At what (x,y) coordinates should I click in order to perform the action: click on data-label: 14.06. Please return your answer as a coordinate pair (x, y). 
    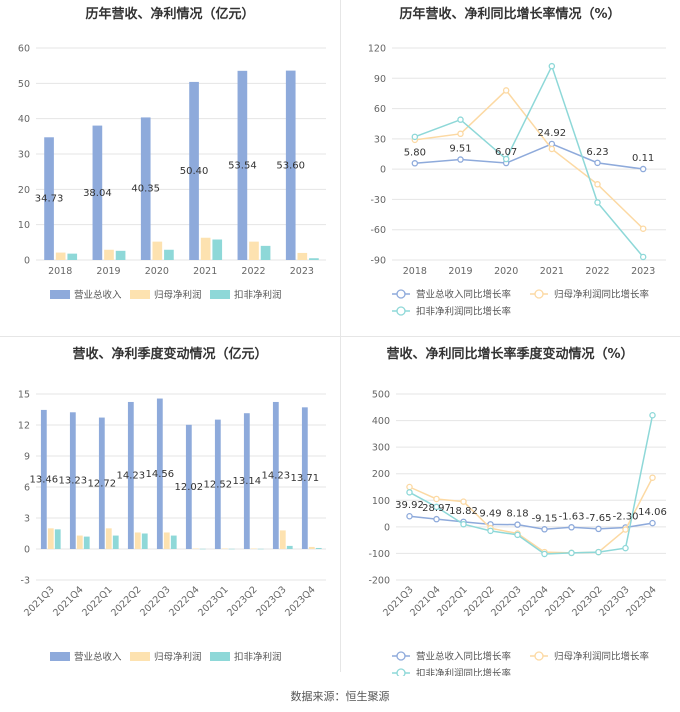
    Looking at the image, I should click on (652, 512).